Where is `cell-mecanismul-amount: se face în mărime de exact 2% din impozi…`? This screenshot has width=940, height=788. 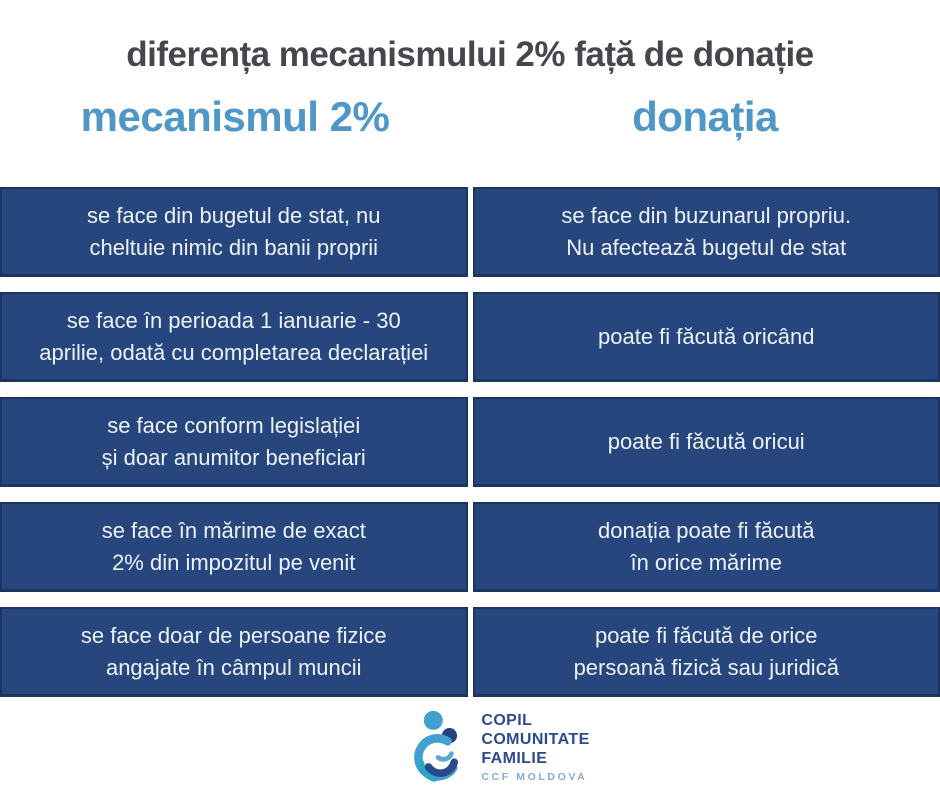
cell-mecanismul-amount: se face în mărime de exact 2% din impozi… is located at coordinates (234, 547).